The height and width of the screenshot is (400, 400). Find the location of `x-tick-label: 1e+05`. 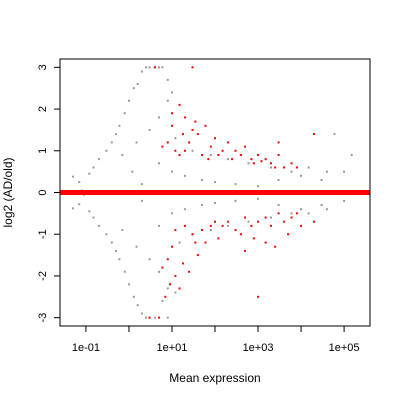

x-tick-label: 1e+05 is located at coordinates (344, 348).